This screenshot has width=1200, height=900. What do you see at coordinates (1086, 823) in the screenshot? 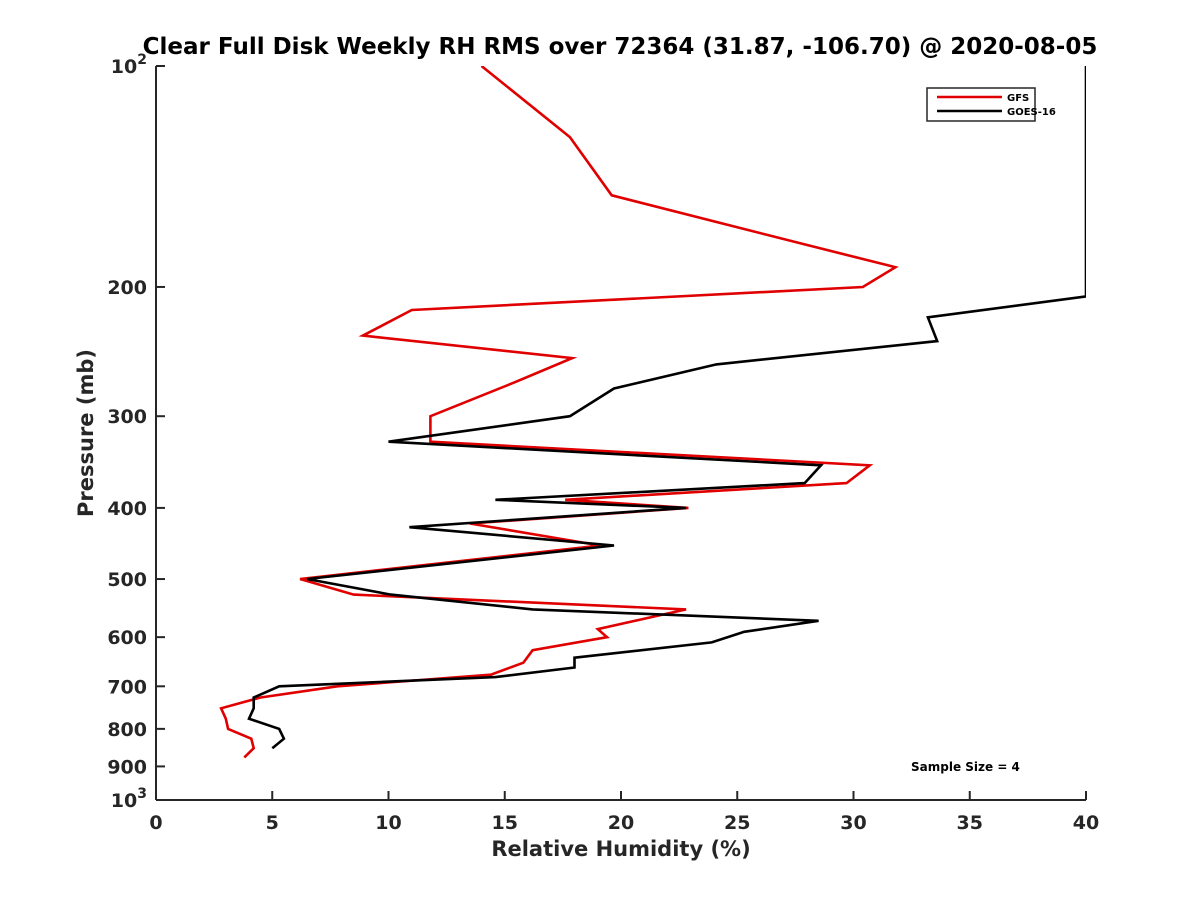
I see `x-tick-label: 40` at bounding box center [1086, 823].